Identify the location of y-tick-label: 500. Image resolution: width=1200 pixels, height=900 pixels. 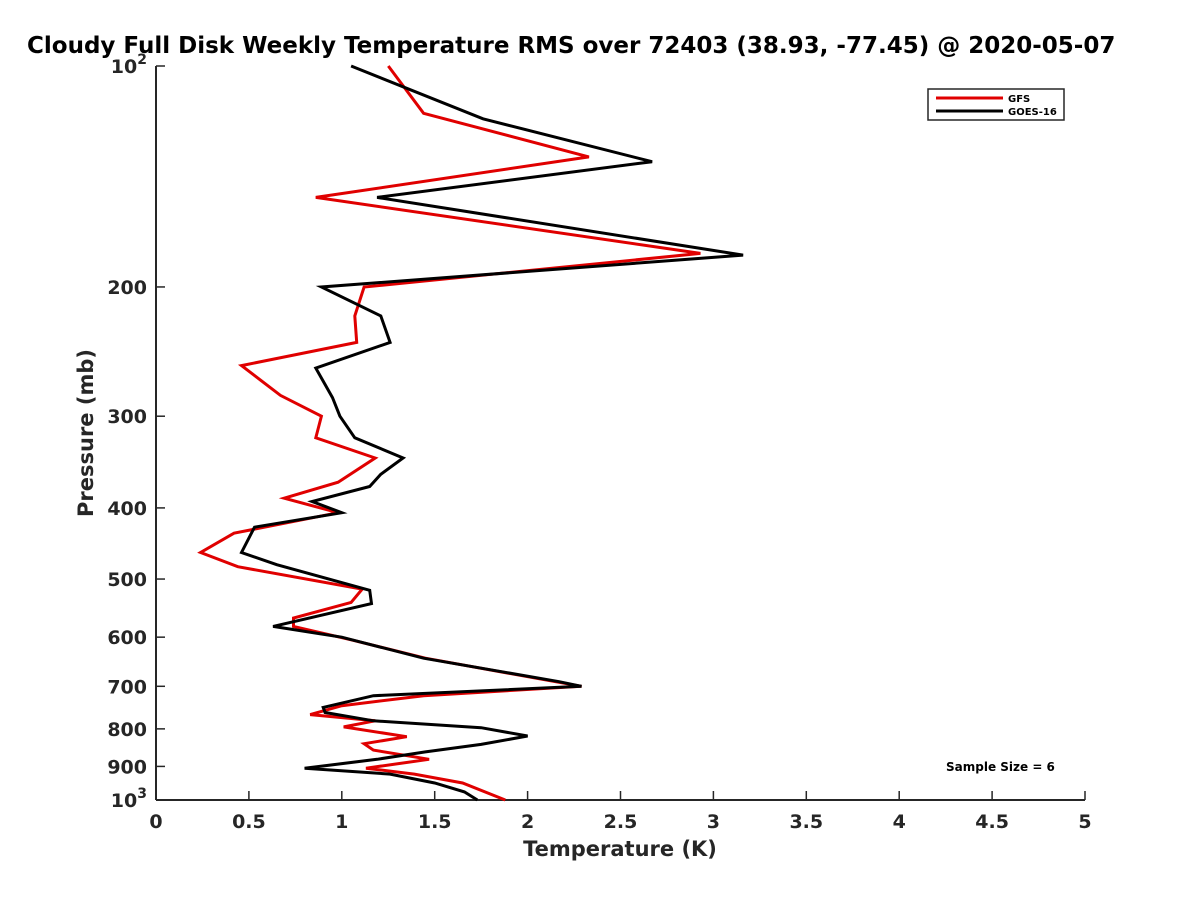
(127, 580).